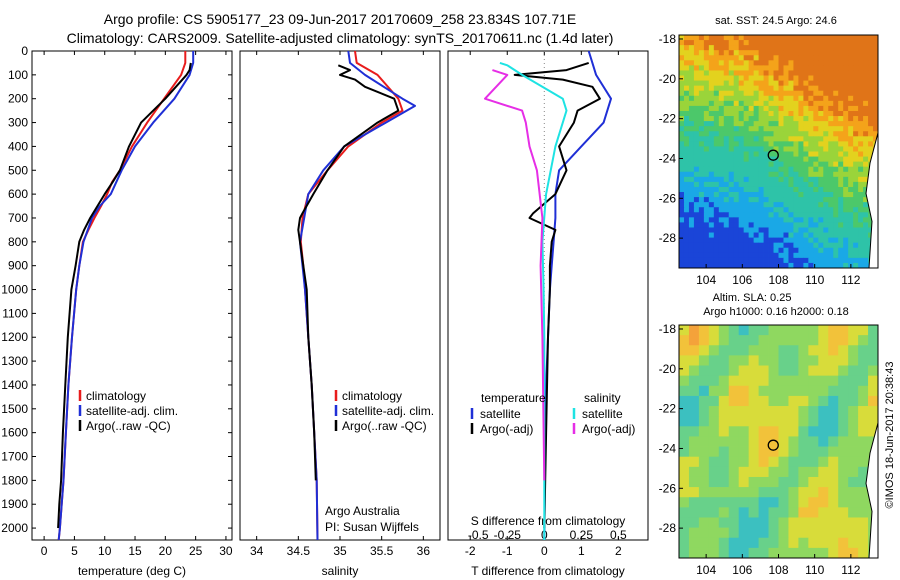  What do you see at coordinates (372, 527) in the screenshot?
I see `annotation: PI: Susan Wijffels` at bounding box center [372, 527].